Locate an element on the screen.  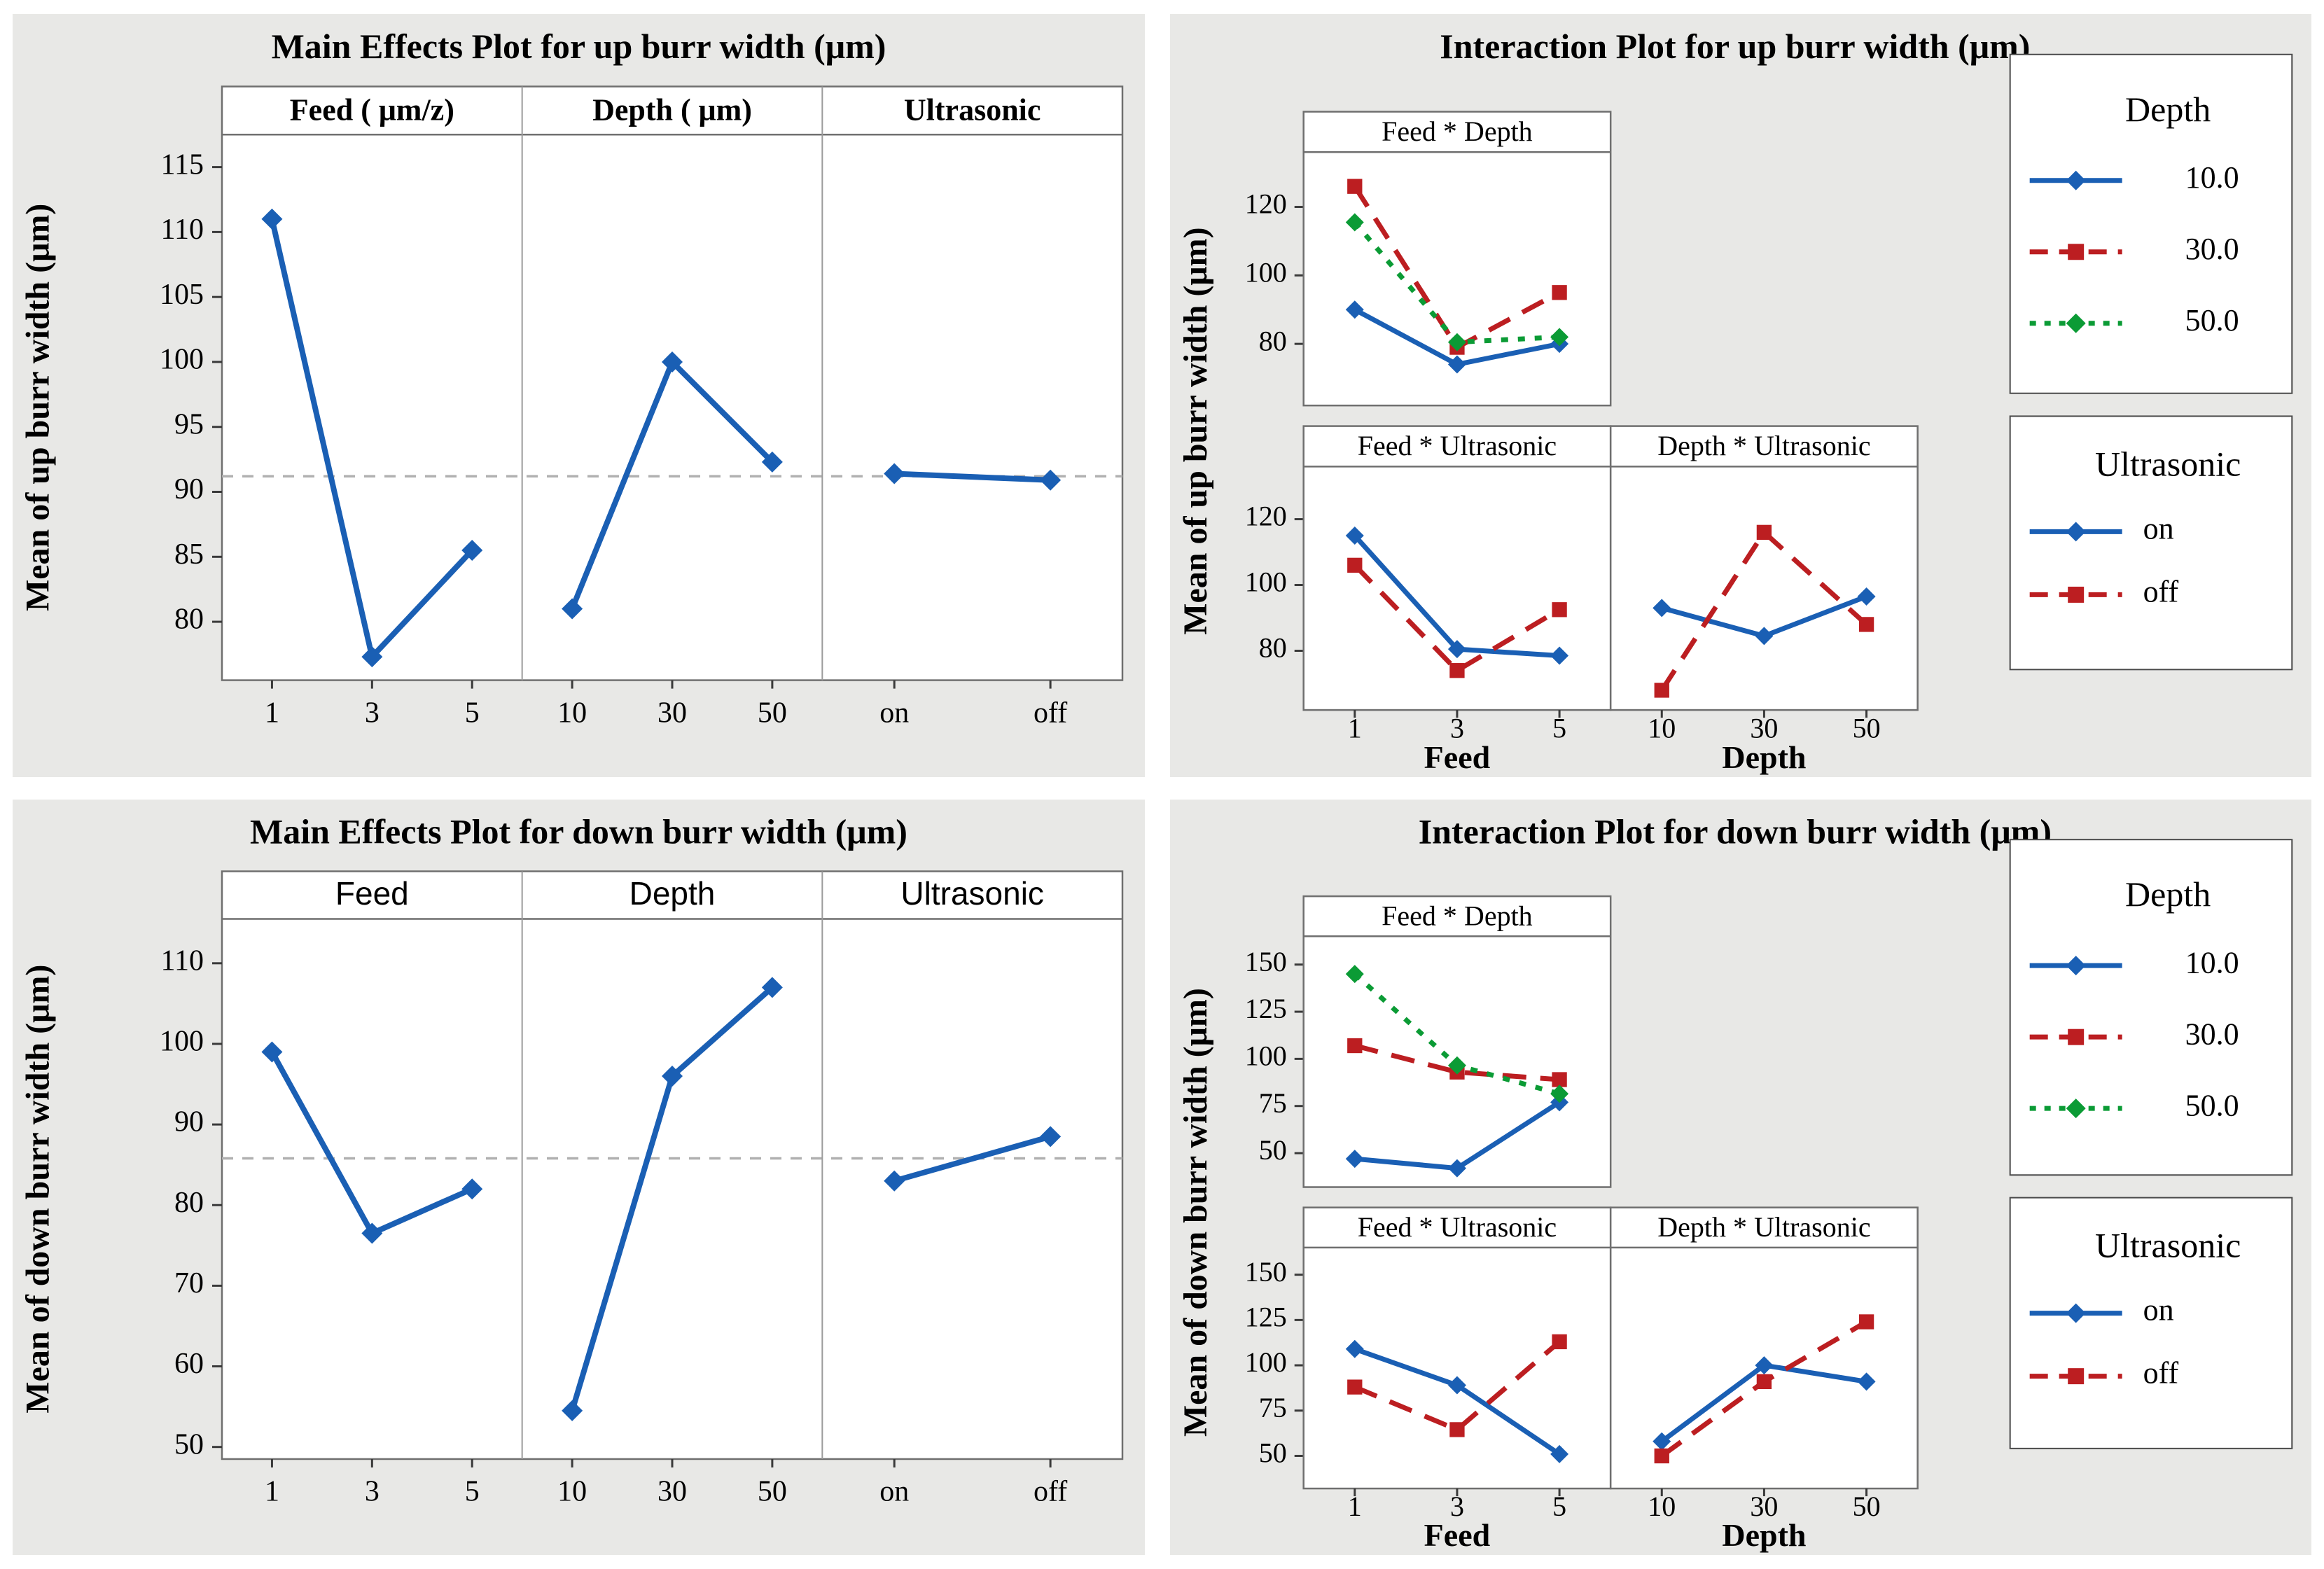
y-tick-label: 90 is located at coordinates (189, 1122).